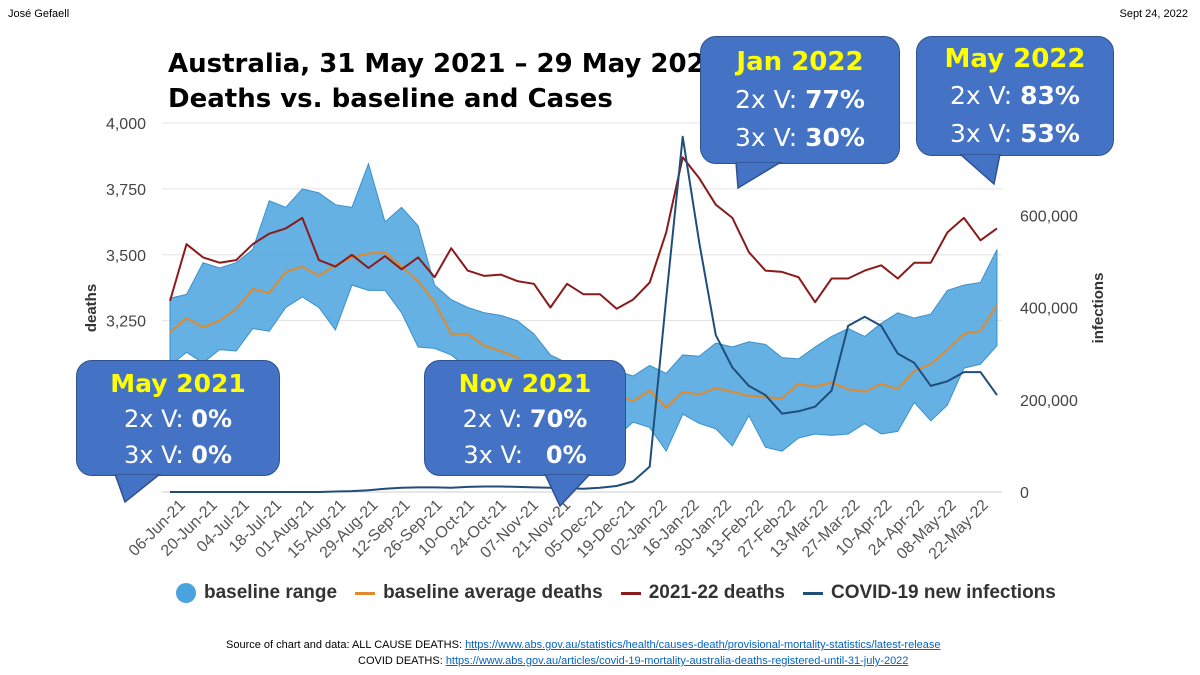 This screenshot has height=675, width=1200. I want to click on y2-tick-label: 400,000, so click(1049, 309).